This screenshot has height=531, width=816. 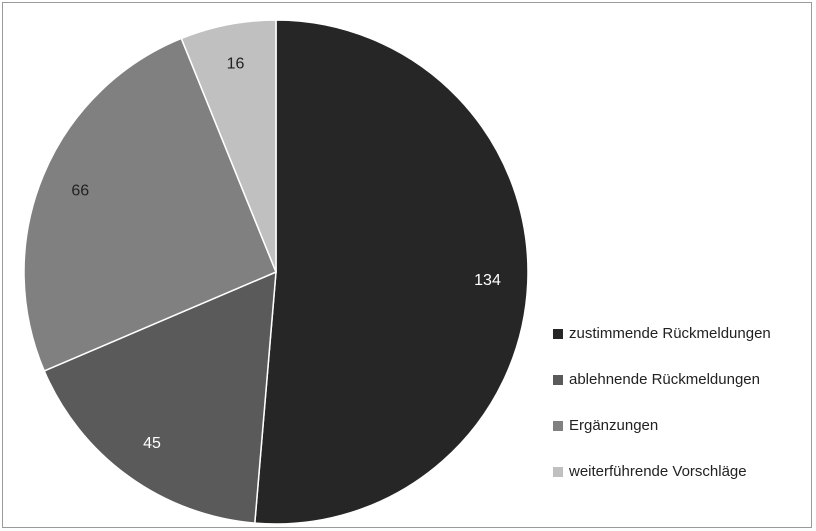 I want to click on legend-label: Ergänzungen, so click(x=614, y=425).